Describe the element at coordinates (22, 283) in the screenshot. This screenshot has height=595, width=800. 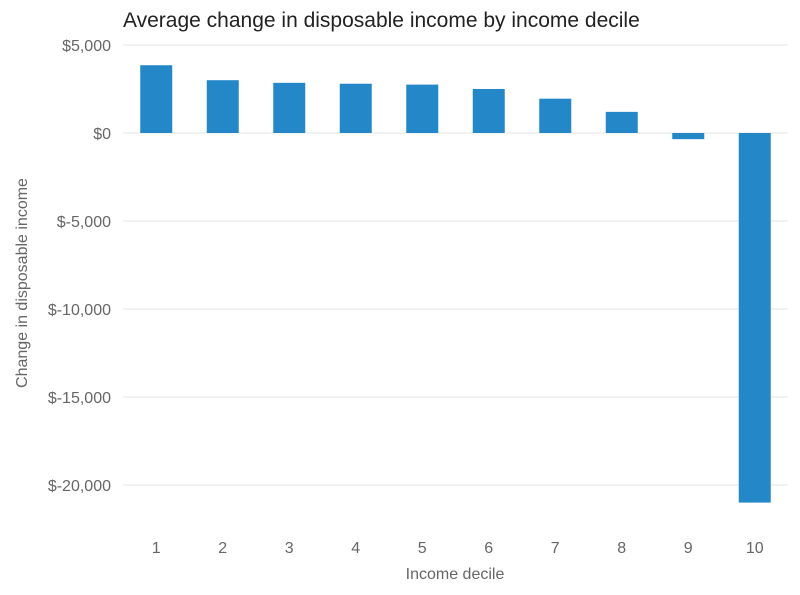
I see `y-axis-label: Change in disposable income` at that location.